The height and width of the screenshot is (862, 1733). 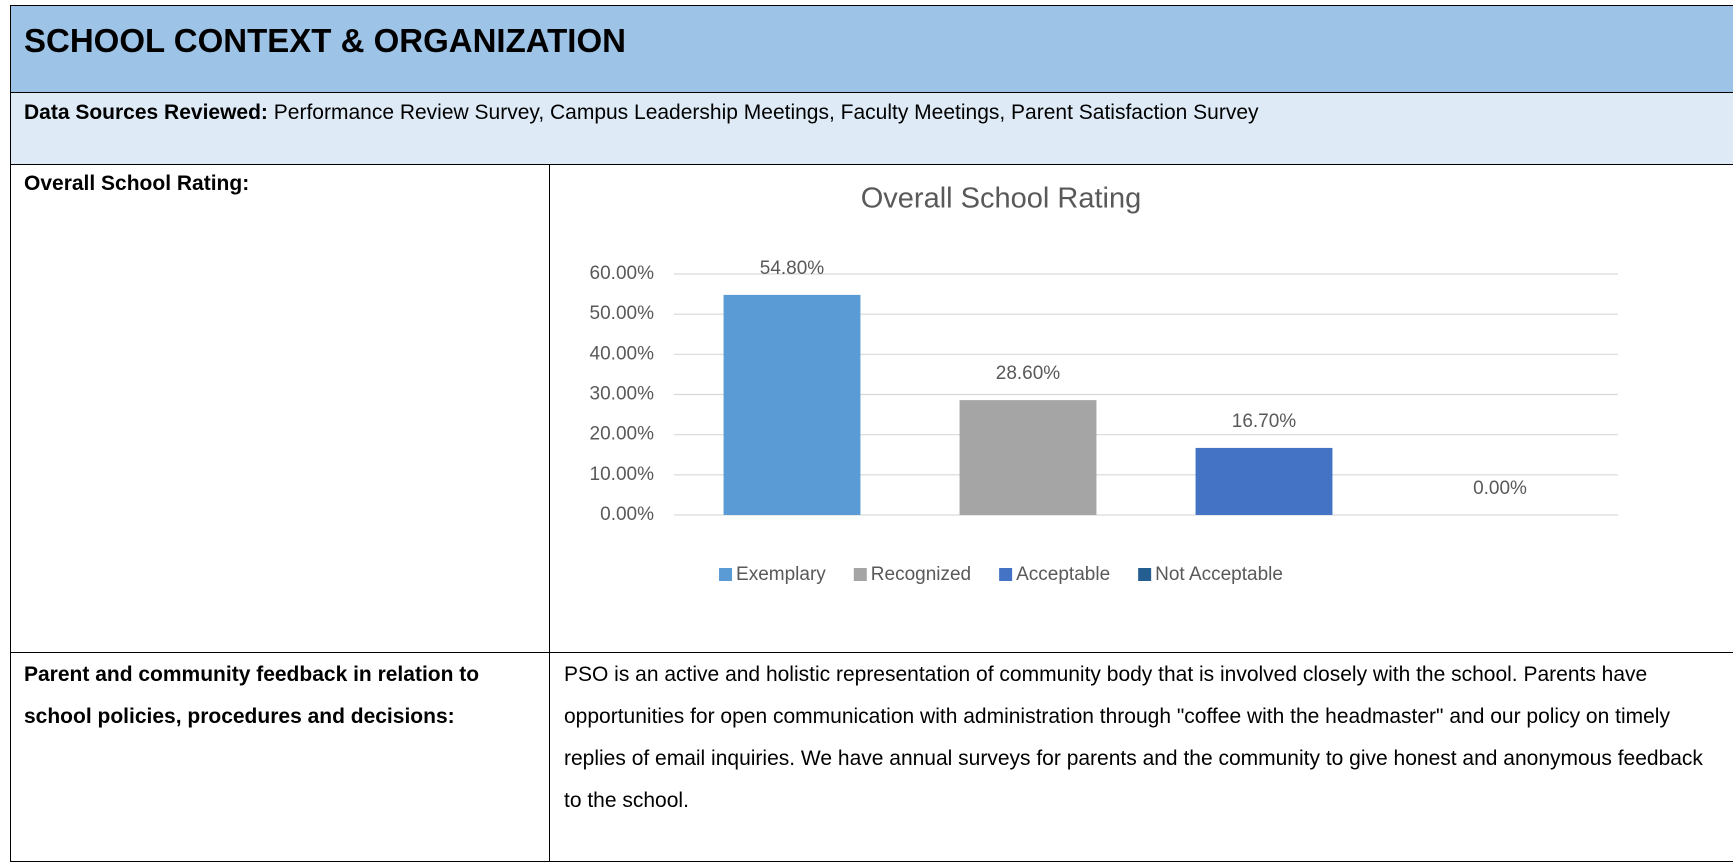 What do you see at coordinates (622, 313) in the screenshot?
I see `y-tick-label: 50.00%` at bounding box center [622, 313].